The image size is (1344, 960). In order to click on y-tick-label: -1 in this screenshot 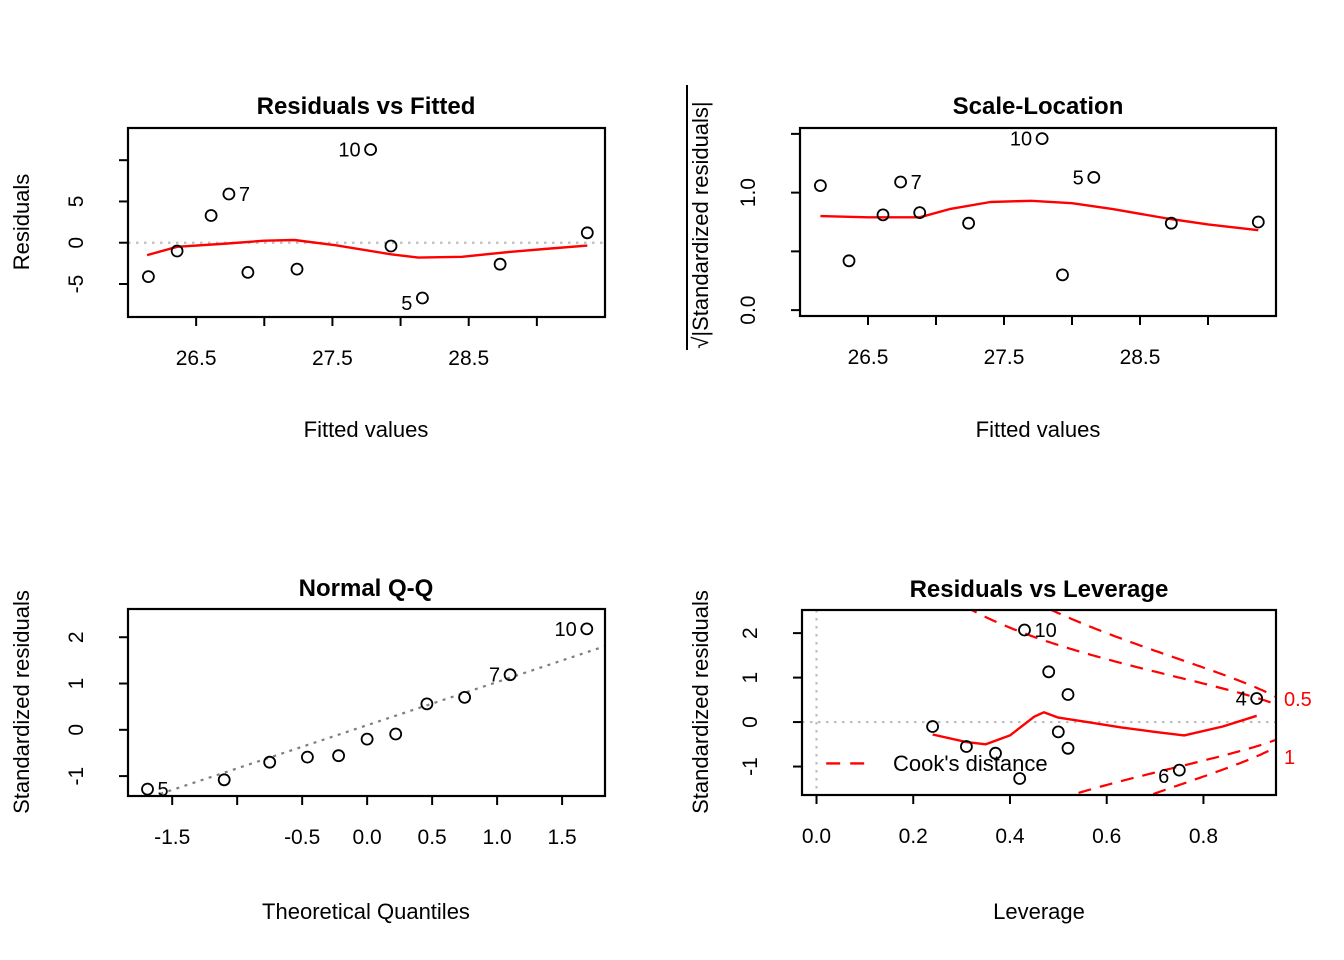, I will do `click(76, 776)`.